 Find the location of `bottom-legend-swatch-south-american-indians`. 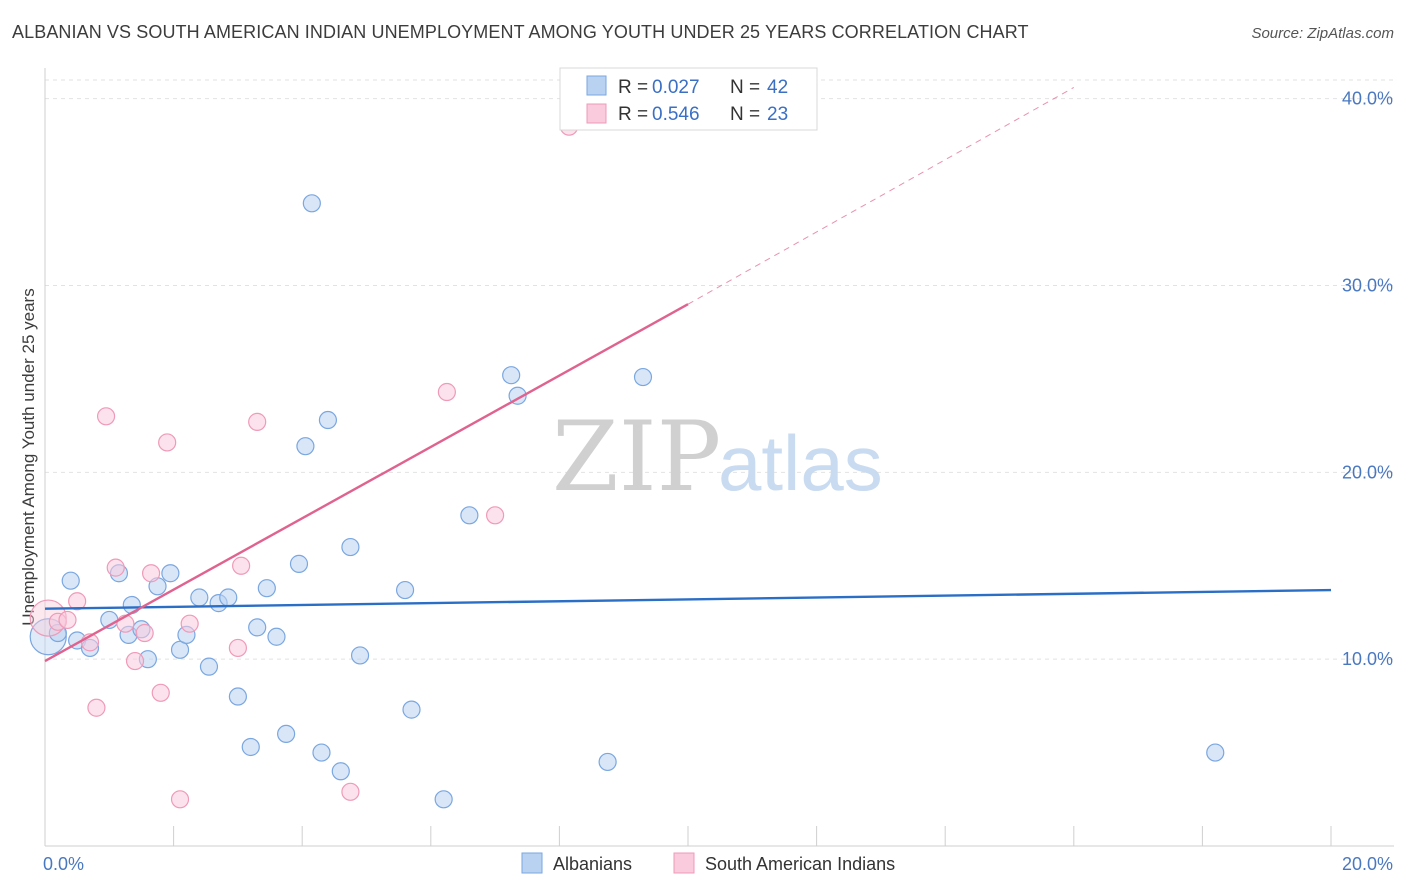

bottom-legend-swatch-south-american-indians is located at coordinates (684, 863).